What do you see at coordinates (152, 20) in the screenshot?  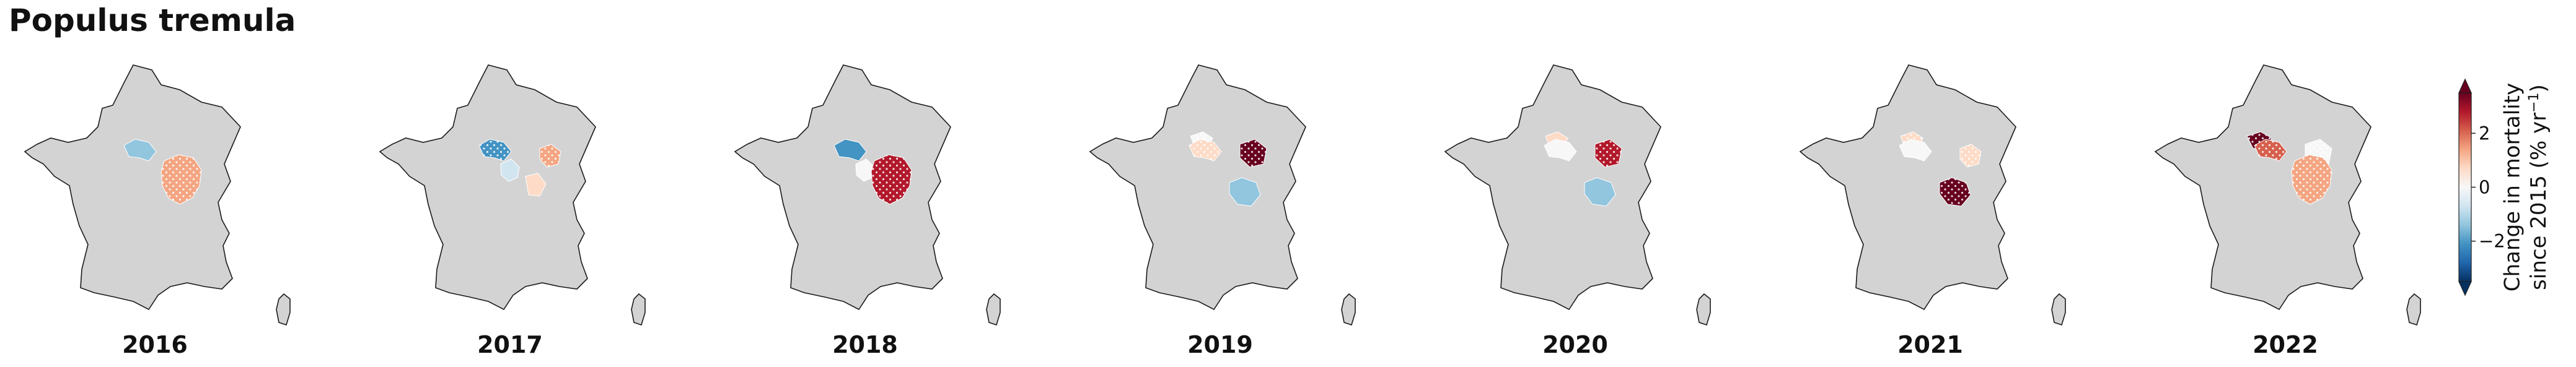 I see `figure-title: Populus tremula` at bounding box center [152, 20].